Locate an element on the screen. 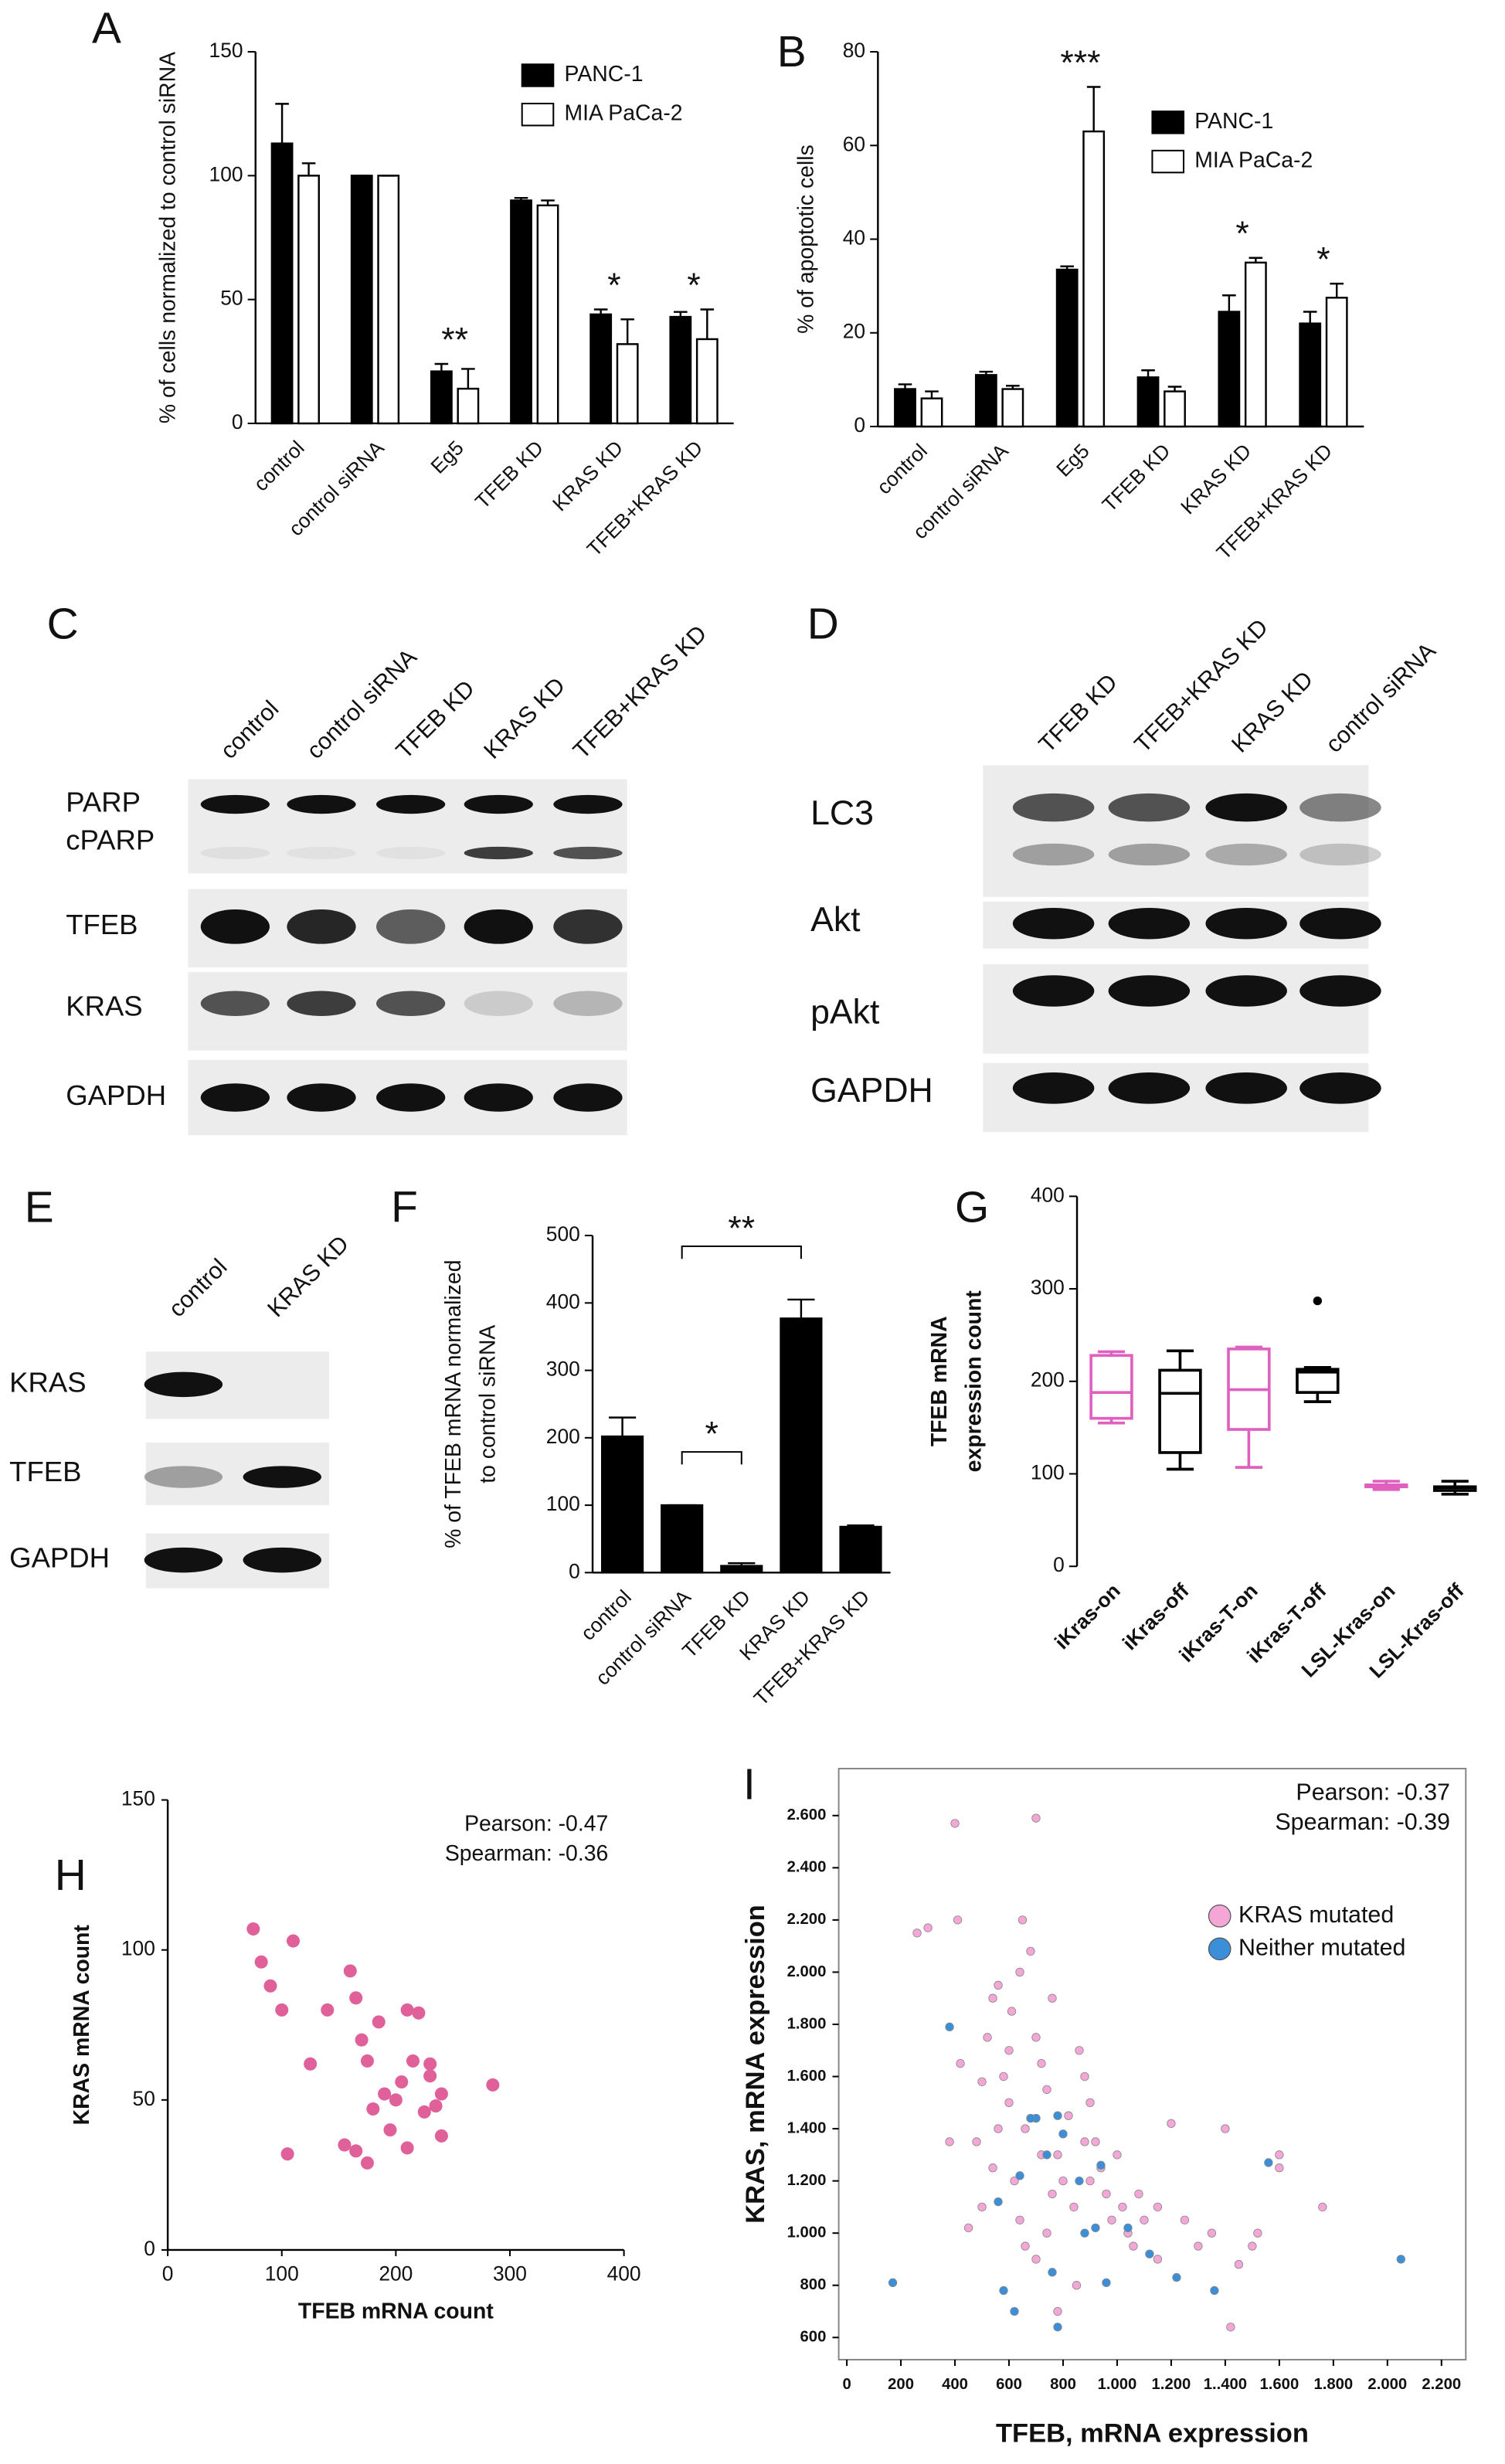 The image size is (1505, 2464). significance: *** is located at coordinates (1080, 63).